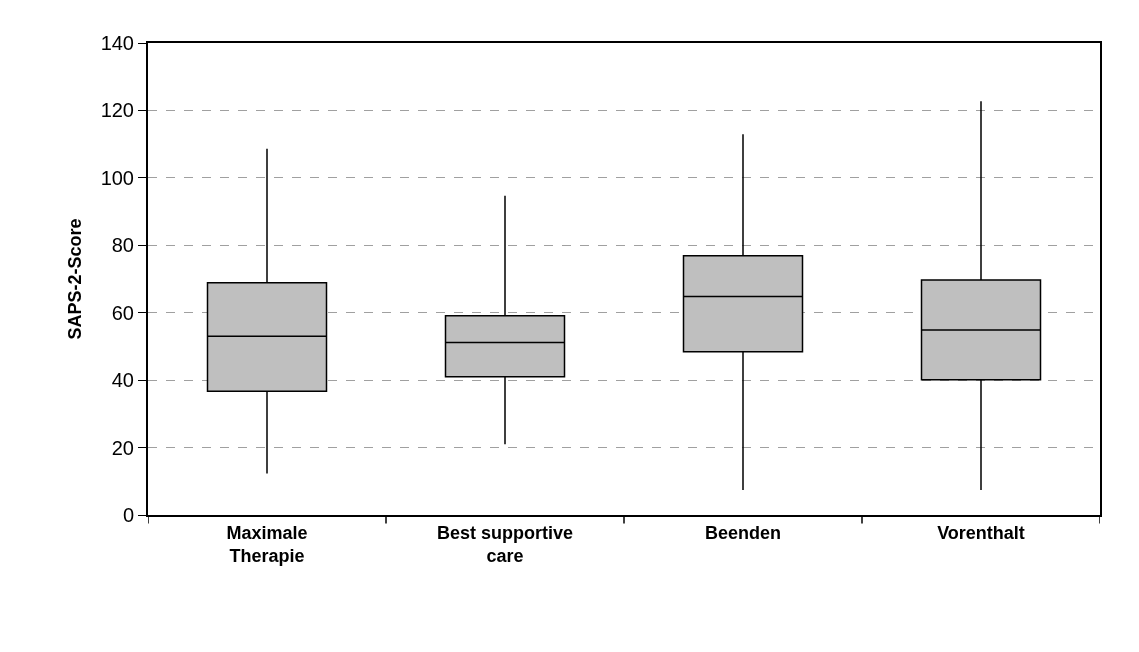 The image size is (1139, 652). What do you see at coordinates (743, 532) in the screenshot?
I see `x-tick-label: Beenden` at bounding box center [743, 532].